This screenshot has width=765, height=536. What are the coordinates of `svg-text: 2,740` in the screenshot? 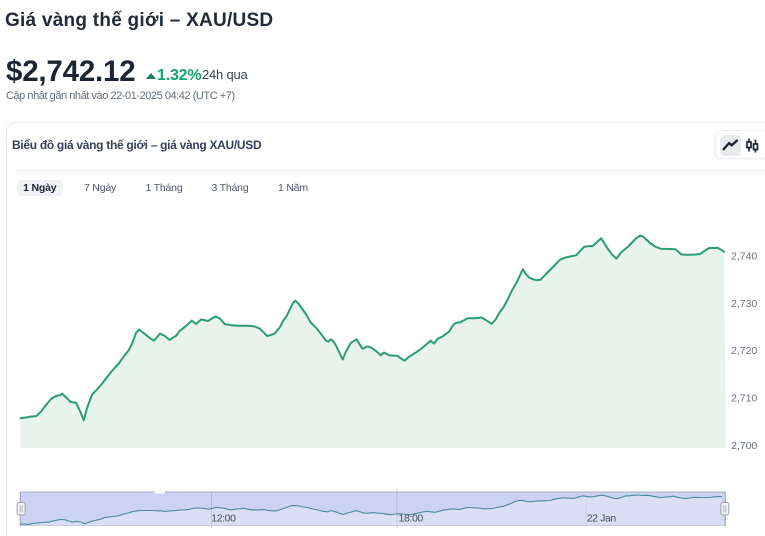 It's located at (744, 256).